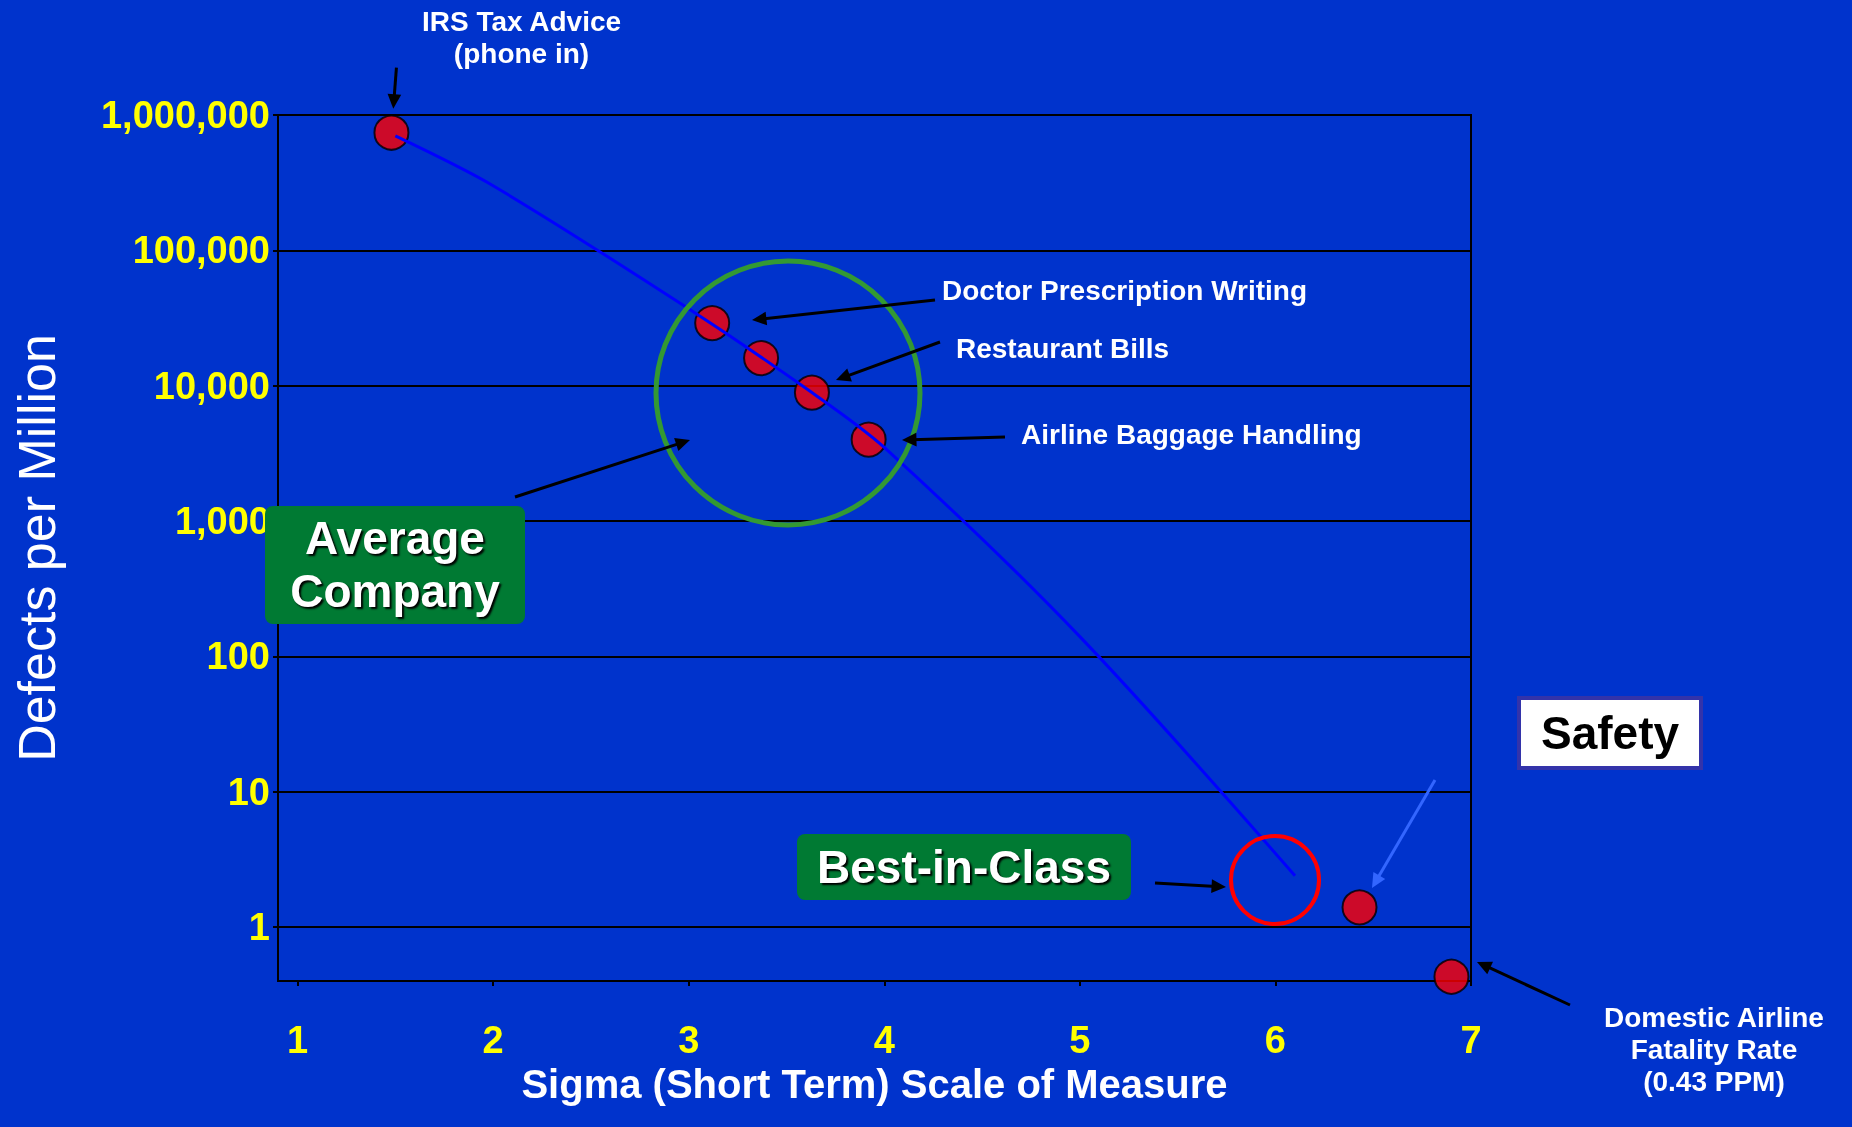 The image size is (1852, 1127). I want to click on y-tick-label: 100, so click(238, 656).